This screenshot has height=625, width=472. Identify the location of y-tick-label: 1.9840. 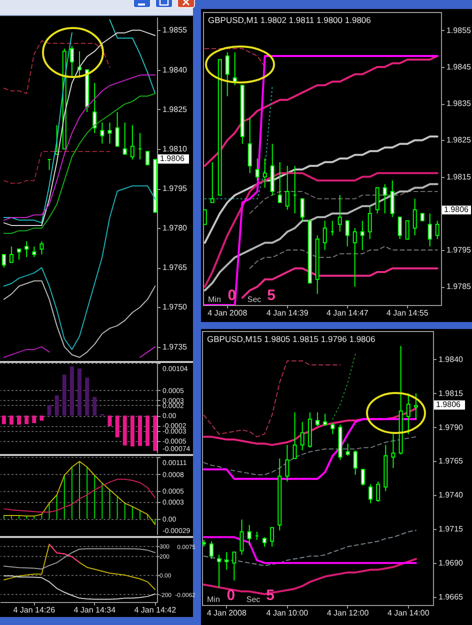
(175, 69).